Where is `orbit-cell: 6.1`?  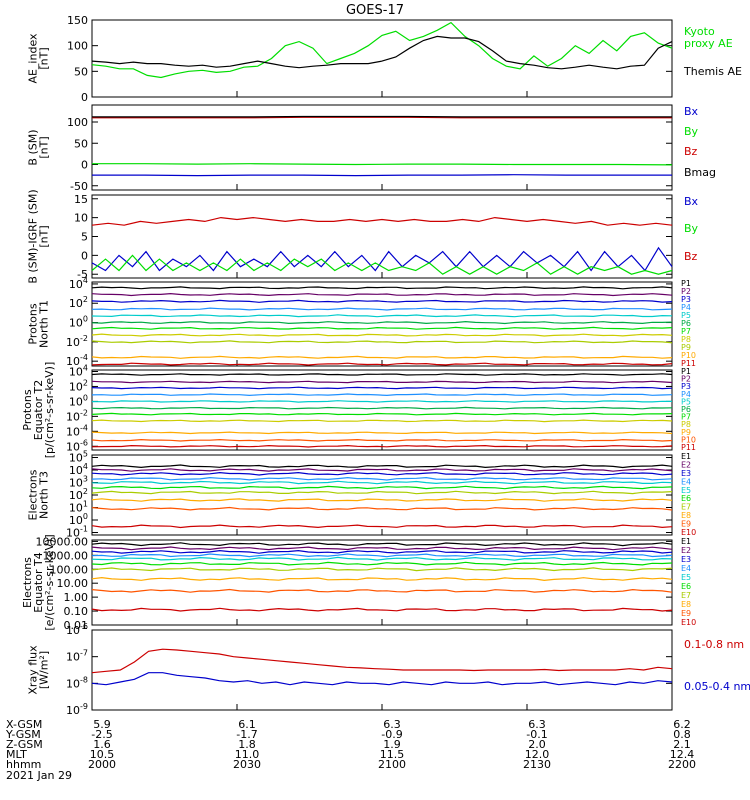 orbit-cell: 6.1 is located at coordinates (247, 724).